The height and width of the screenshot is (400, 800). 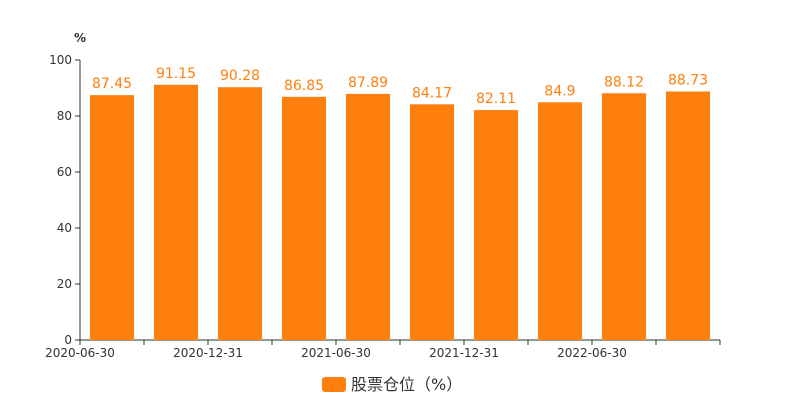 What do you see at coordinates (688, 81) in the screenshot?
I see `bar-value-label: 88.73` at bounding box center [688, 81].